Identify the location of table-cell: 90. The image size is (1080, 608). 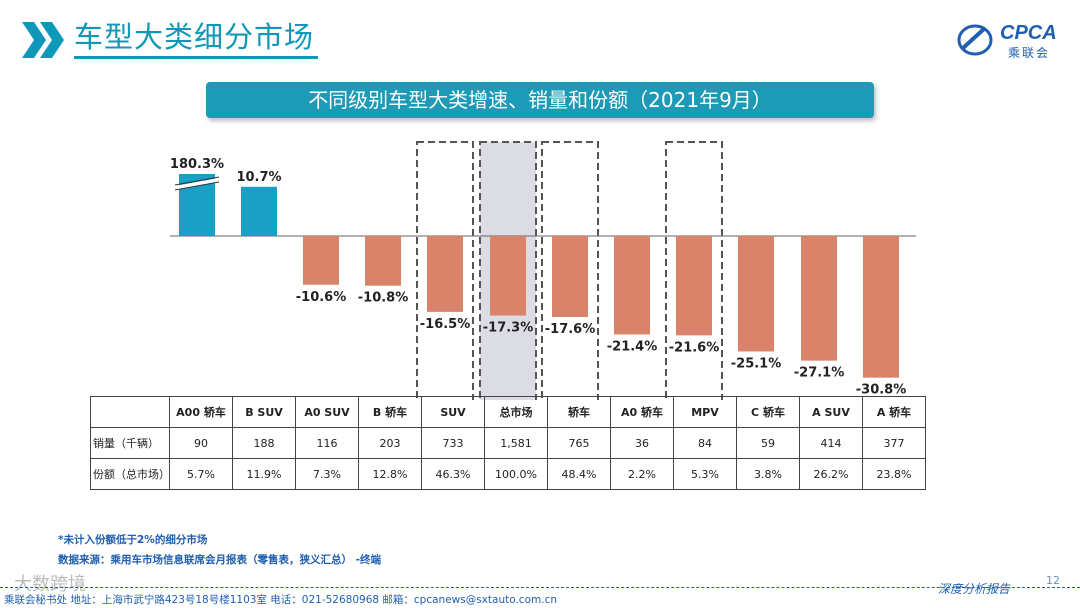
(201, 443).